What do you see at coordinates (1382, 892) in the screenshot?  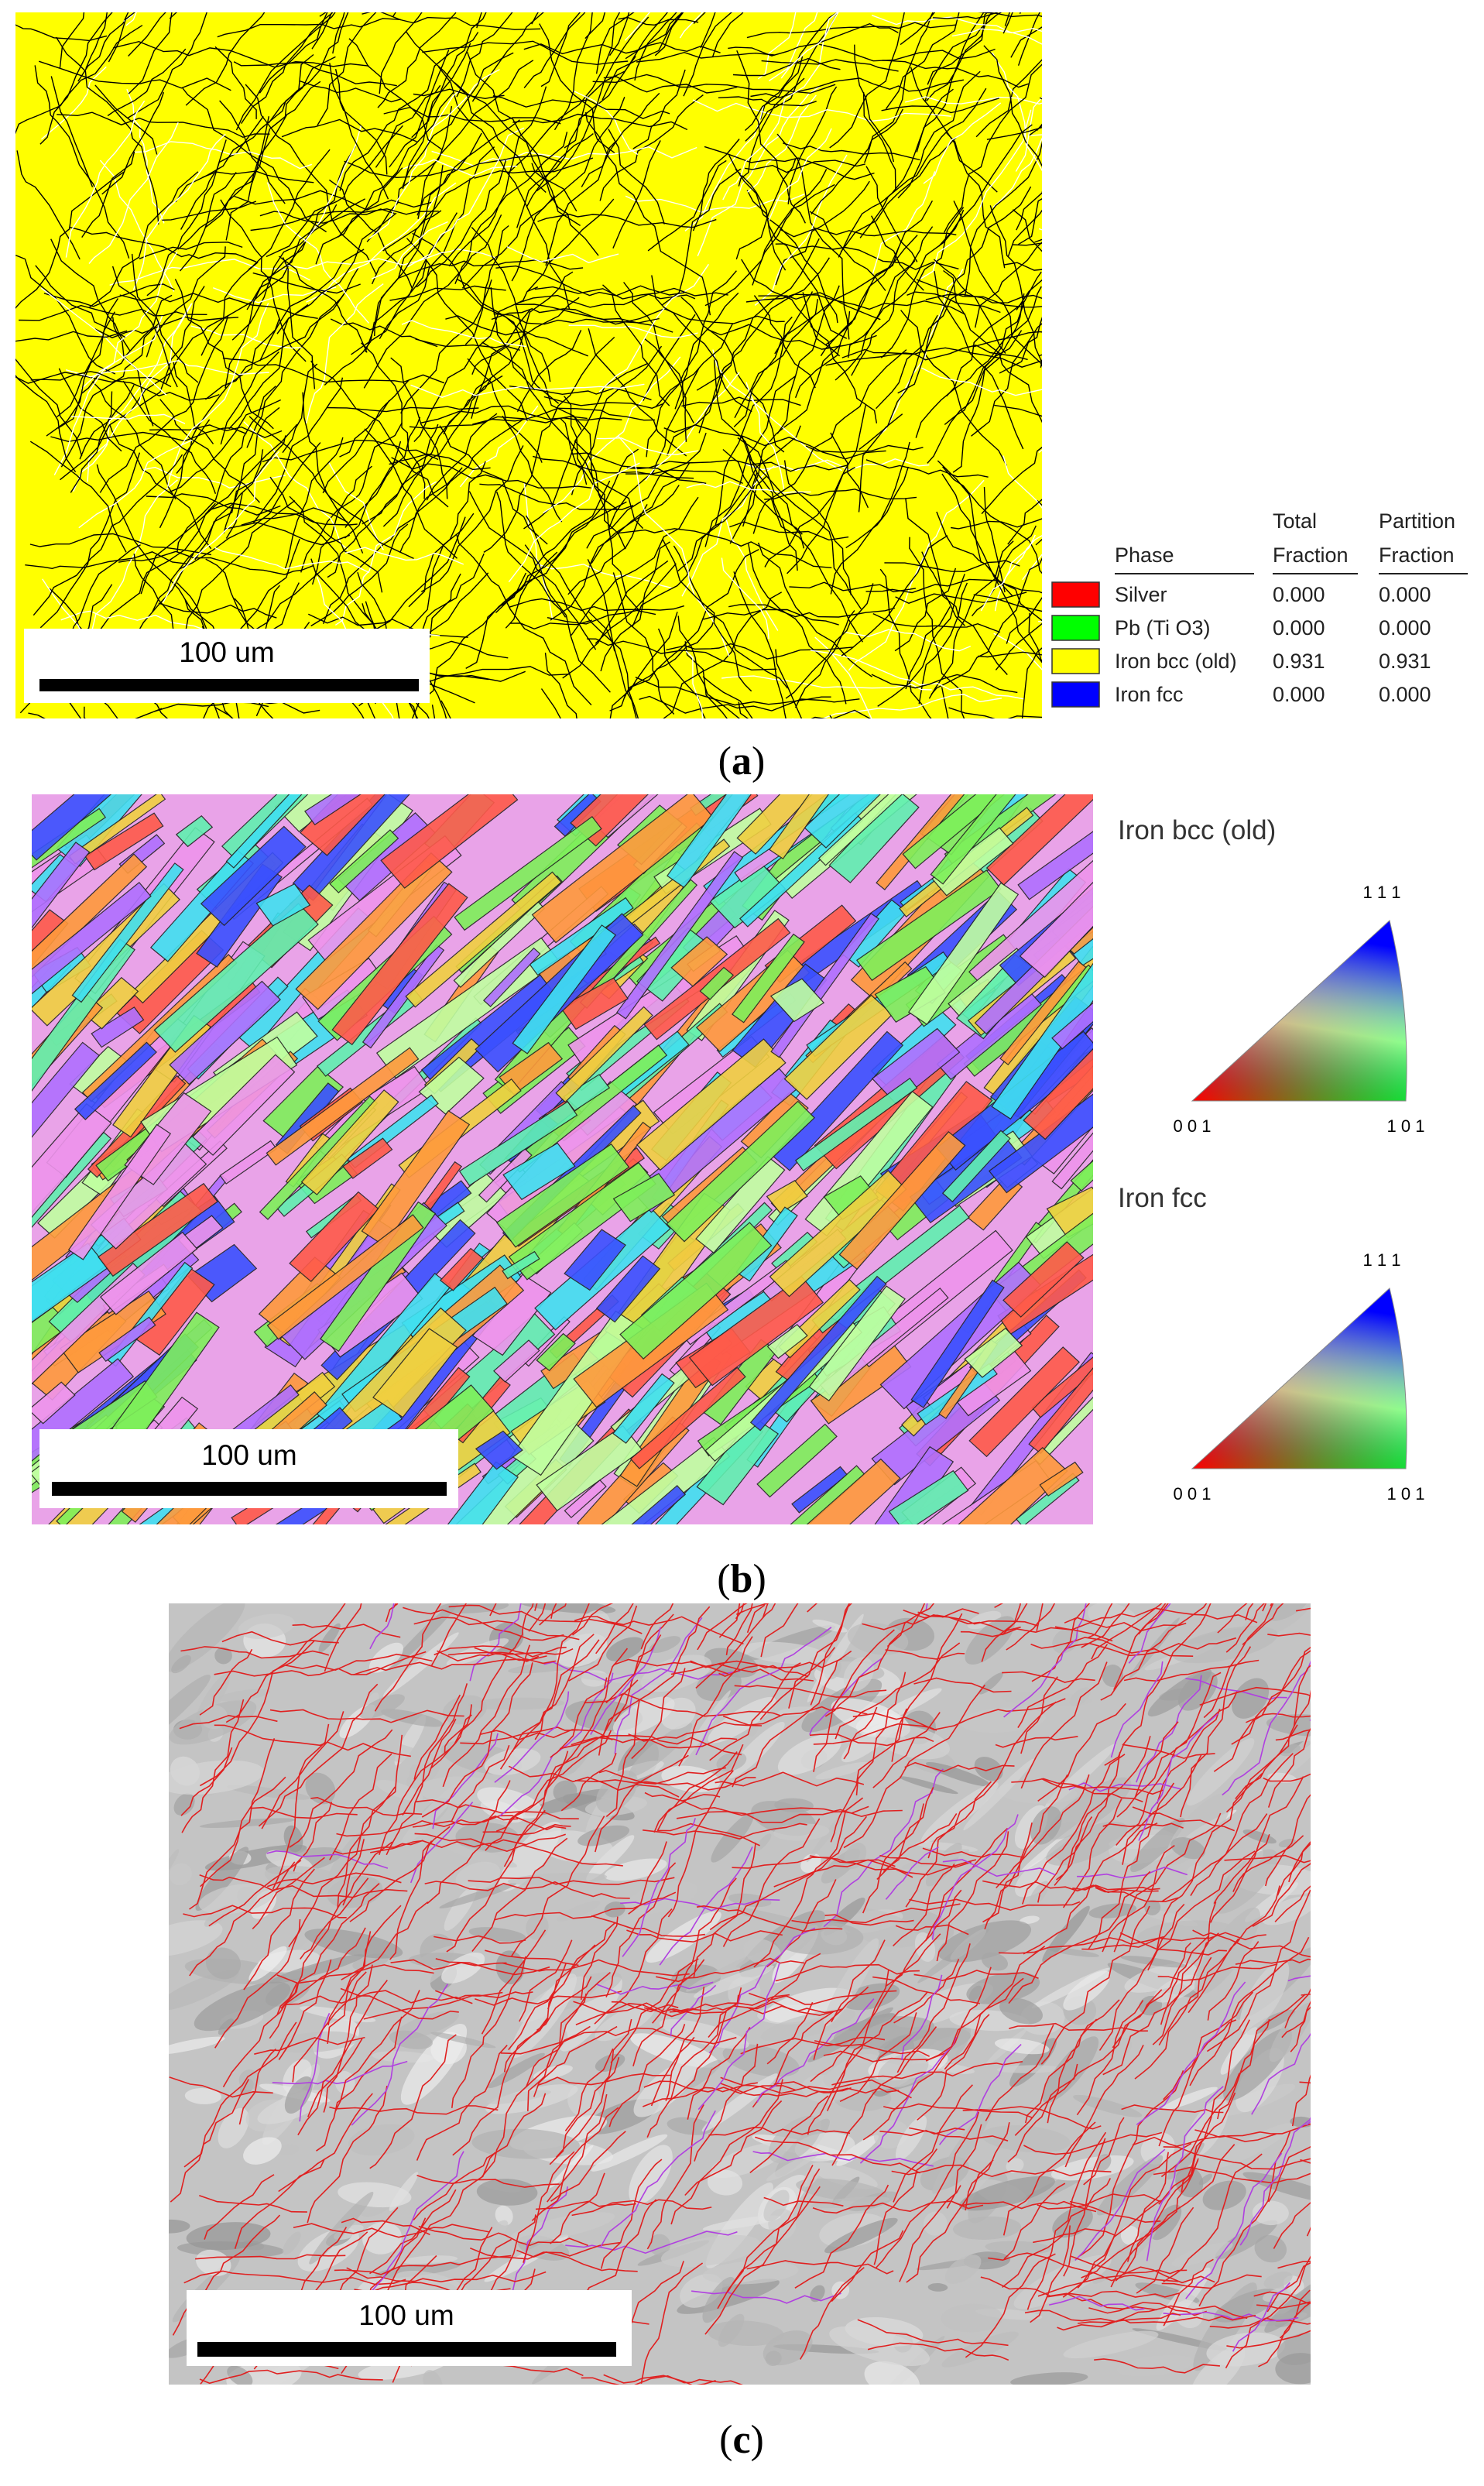 I see `ipf-corner: 1 1 1` at bounding box center [1382, 892].